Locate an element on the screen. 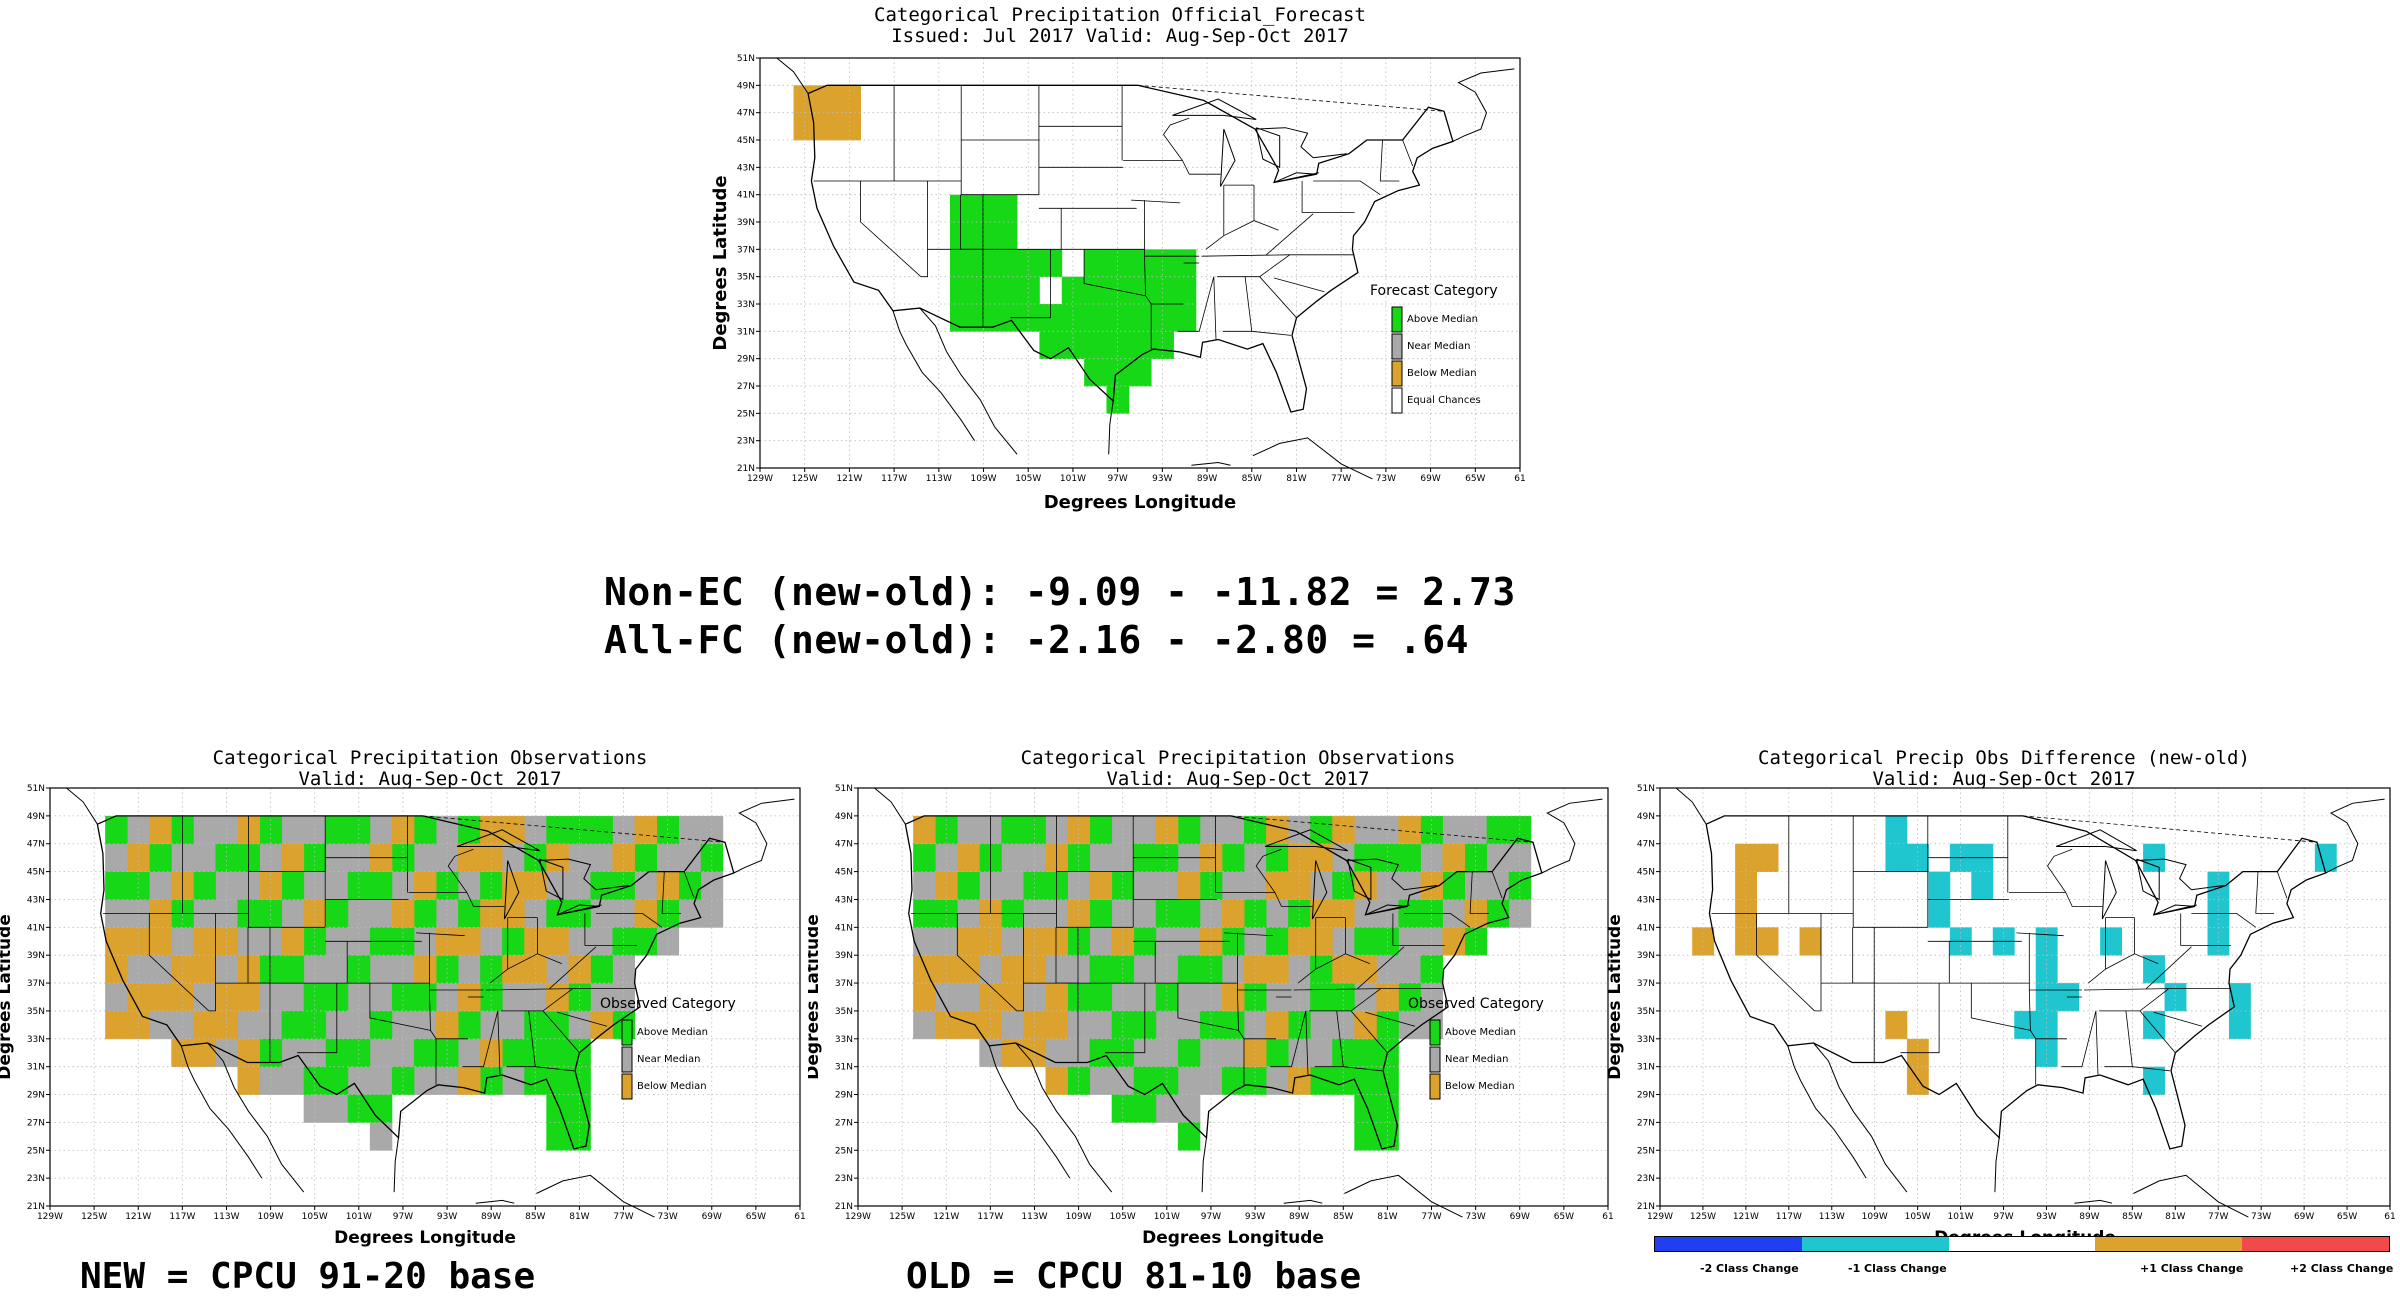 The width and height of the screenshot is (2400, 1306). cuba-coastline is located at coordinates (1403, 1196).